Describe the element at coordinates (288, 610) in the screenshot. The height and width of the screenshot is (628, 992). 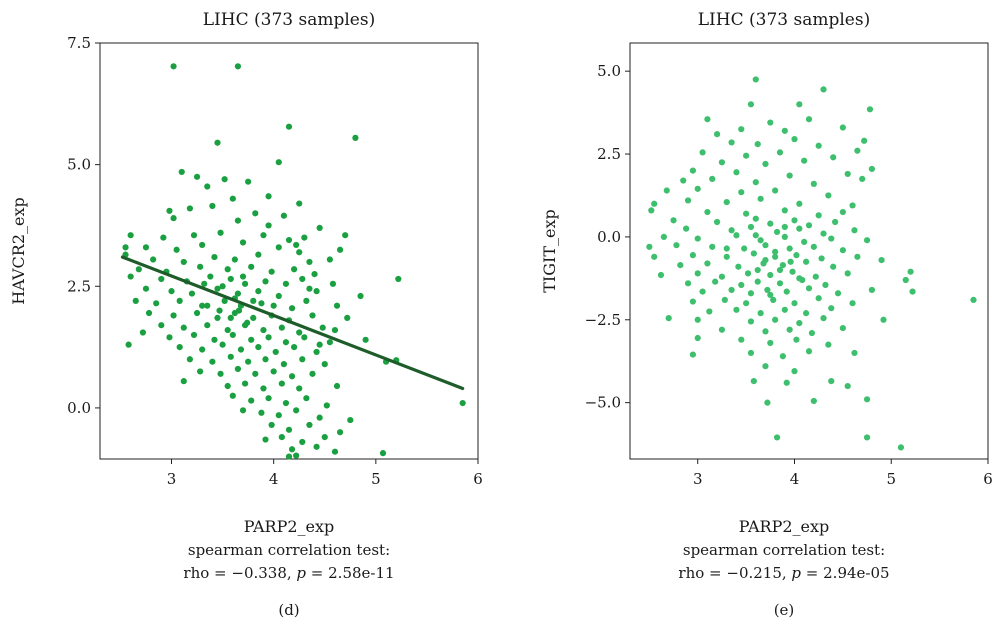
I see `panel-label-d: (d)` at that location.